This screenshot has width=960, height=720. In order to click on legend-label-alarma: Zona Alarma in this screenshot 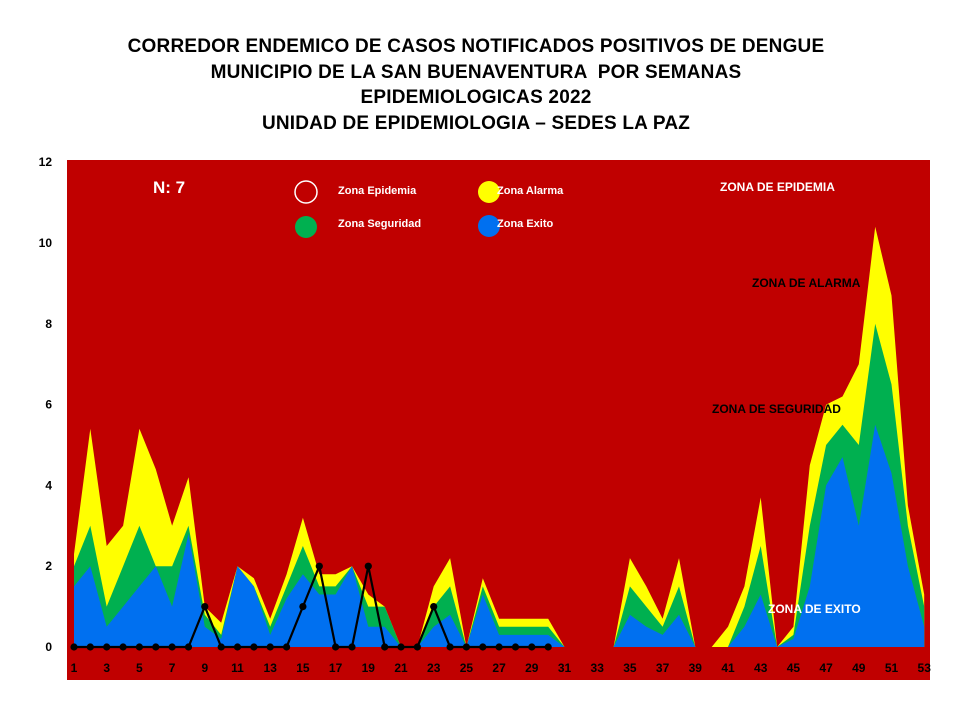, I will do `click(530, 191)`.